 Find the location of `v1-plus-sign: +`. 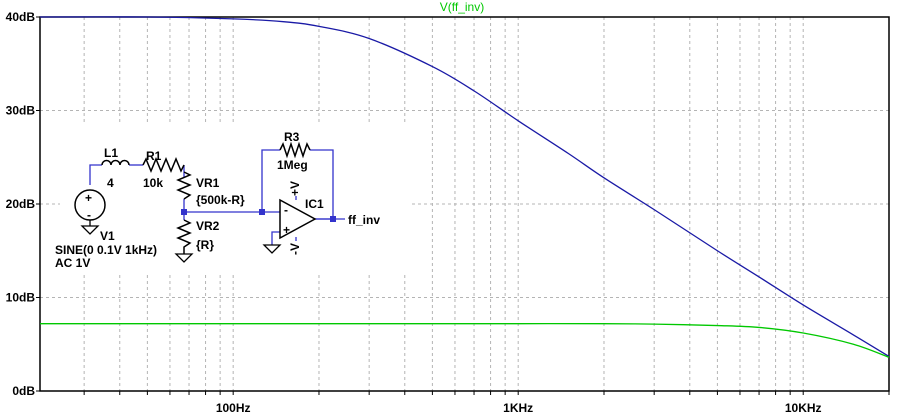

v1-plus-sign: + is located at coordinates (88, 198).